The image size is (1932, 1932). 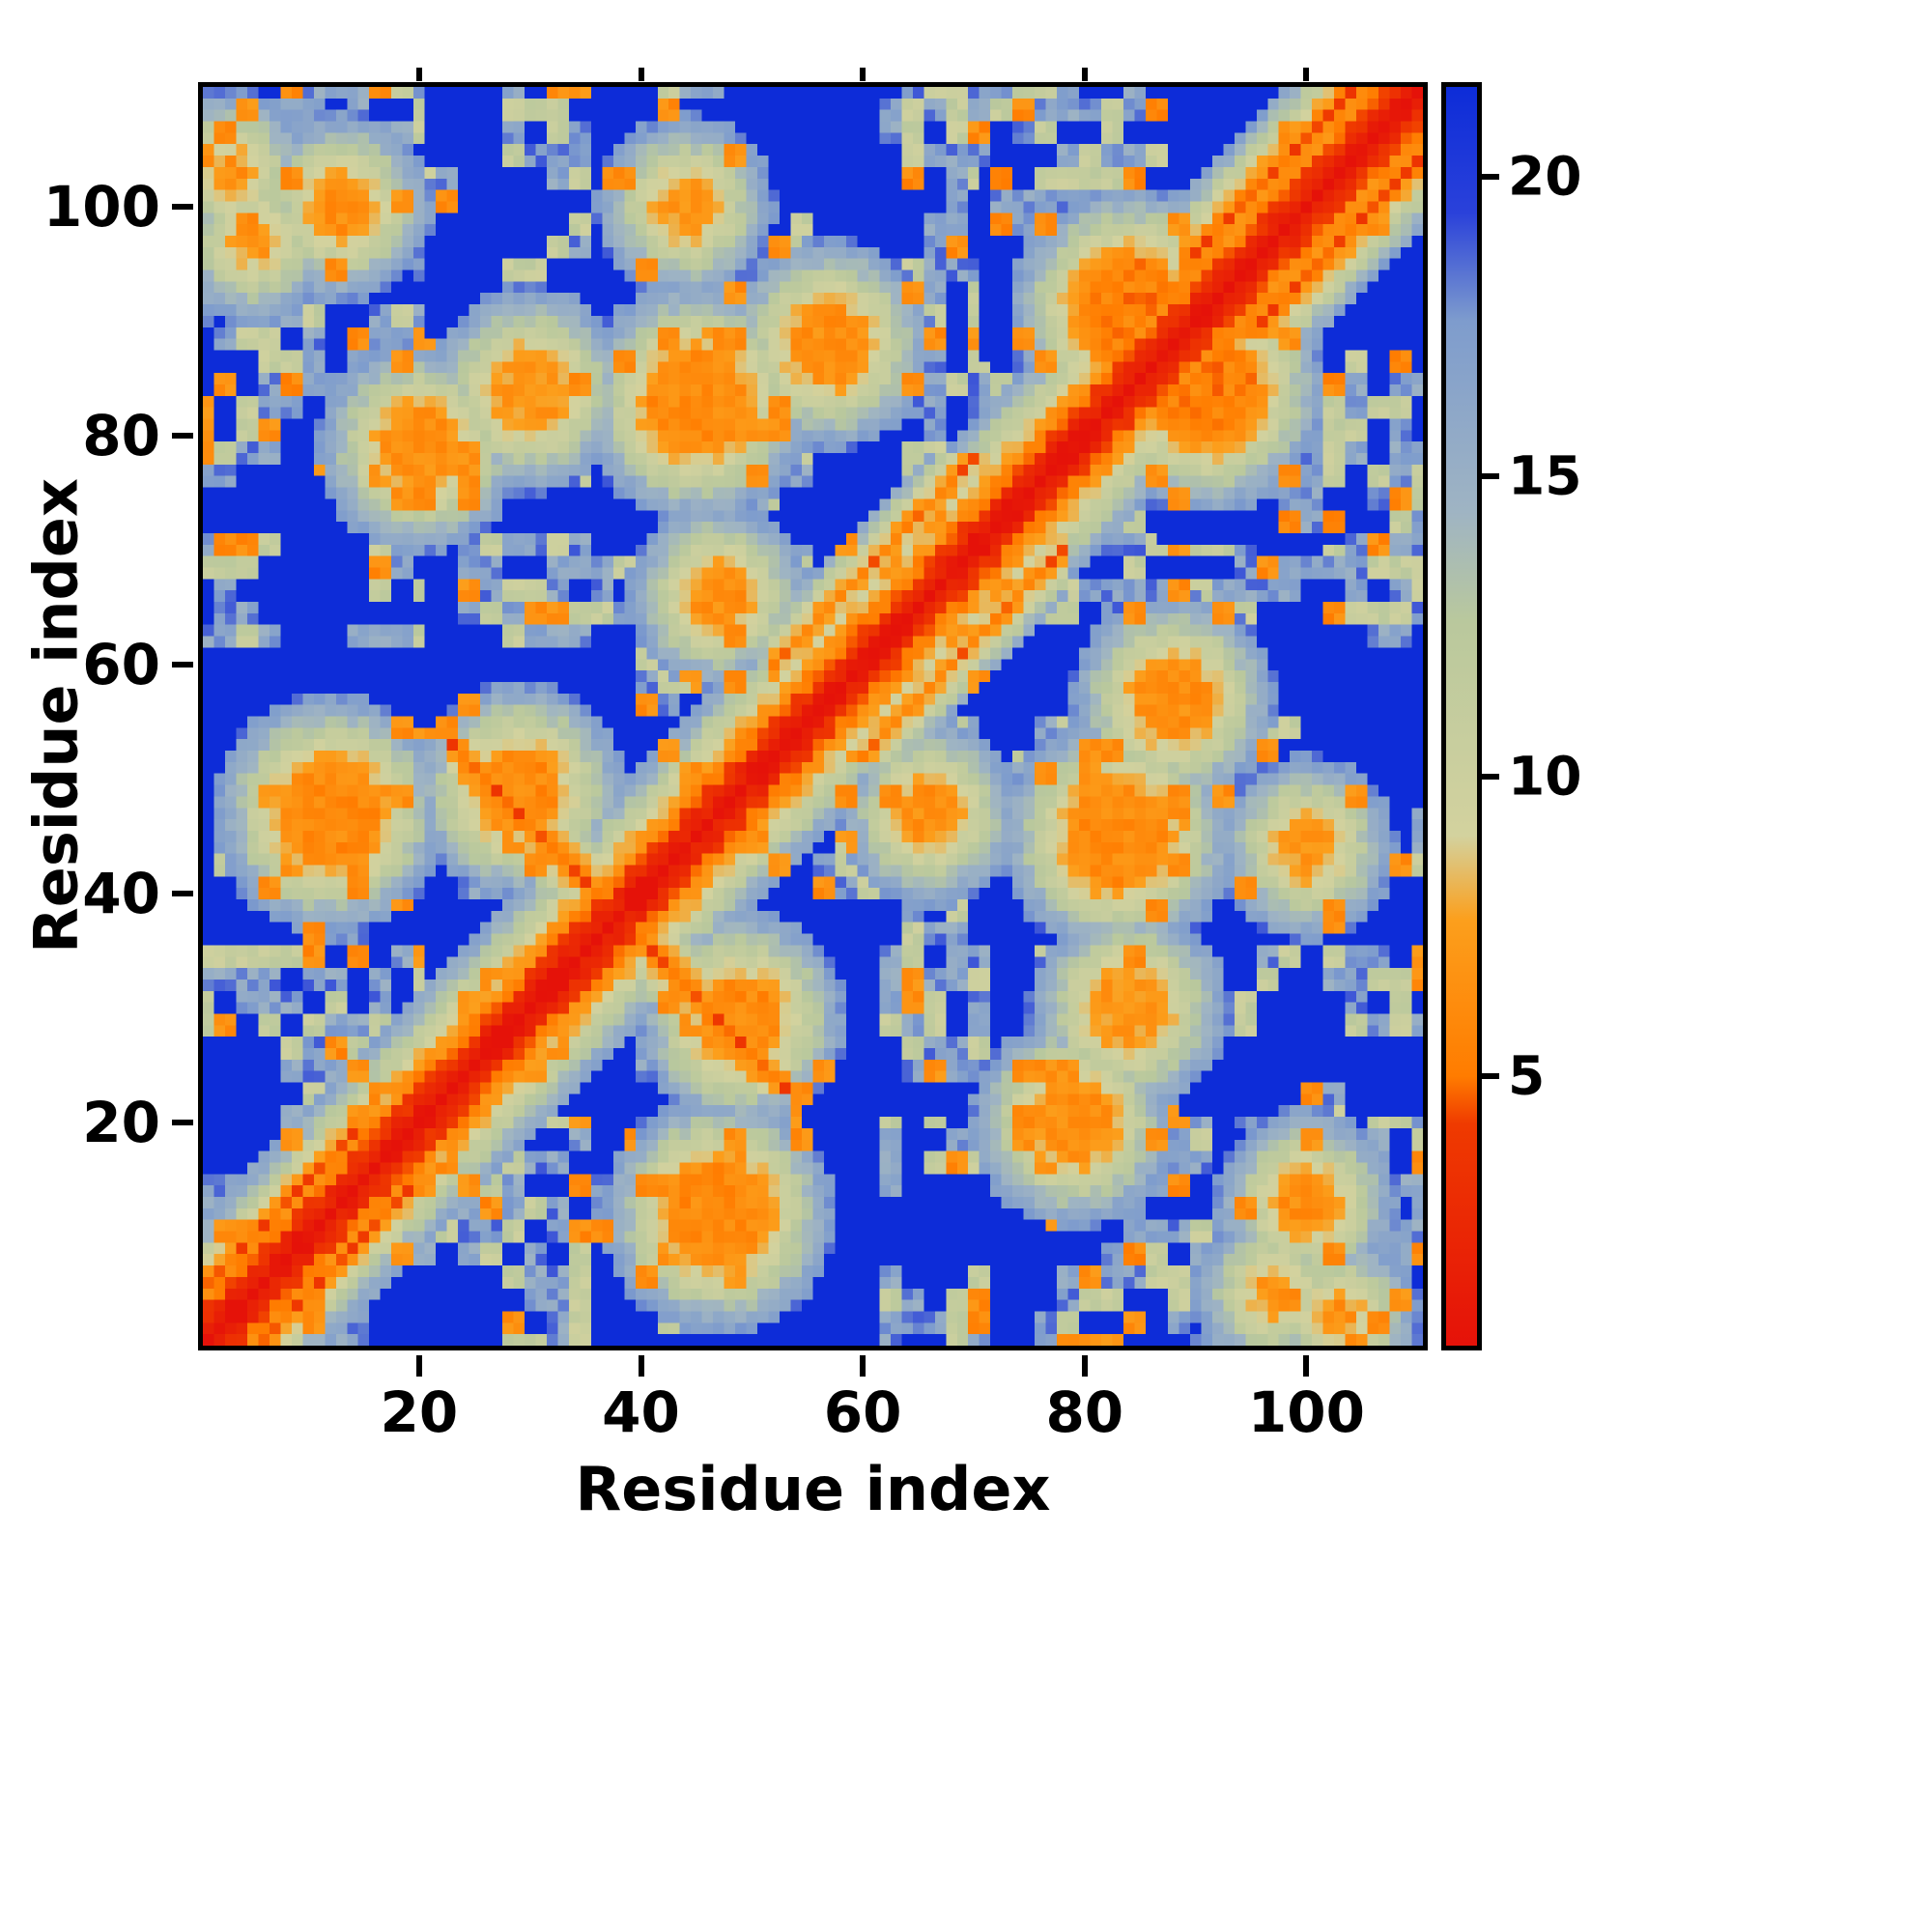 I want to click on colorbar-tick-label: 15, so click(x=1545, y=475).